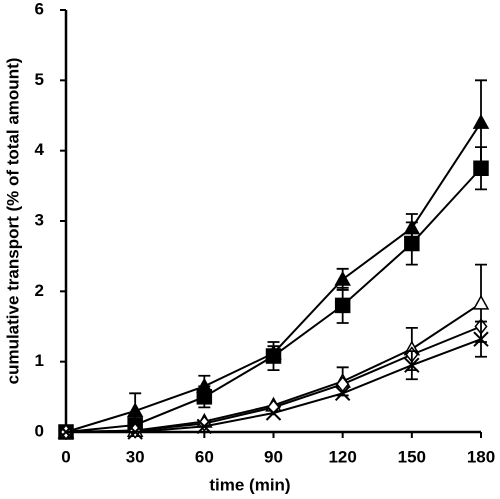 The width and height of the screenshot is (500, 499). Describe the element at coordinates (412, 456) in the screenshot. I see `x-tick-label: 150` at that location.